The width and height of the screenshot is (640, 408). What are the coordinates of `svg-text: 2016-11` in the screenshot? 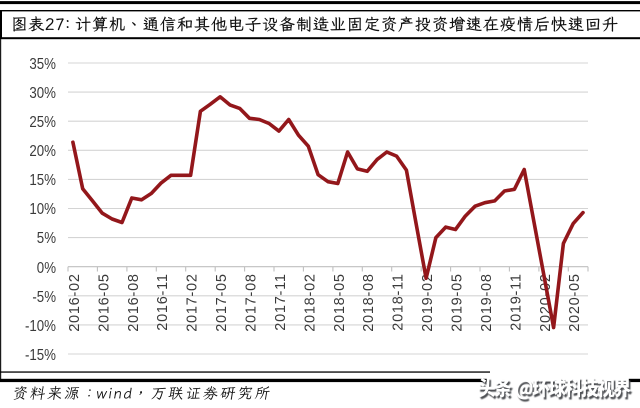 It's located at (163, 301).